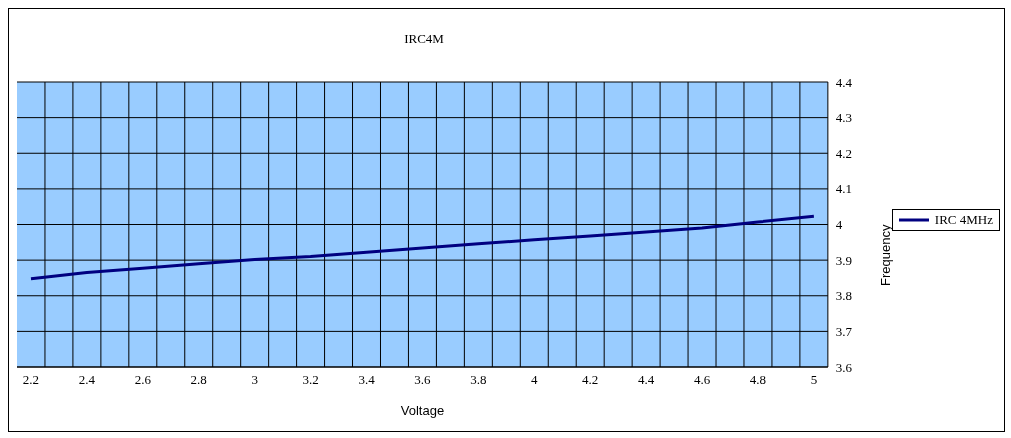  I want to click on x-tick-label: 4, so click(535, 380).